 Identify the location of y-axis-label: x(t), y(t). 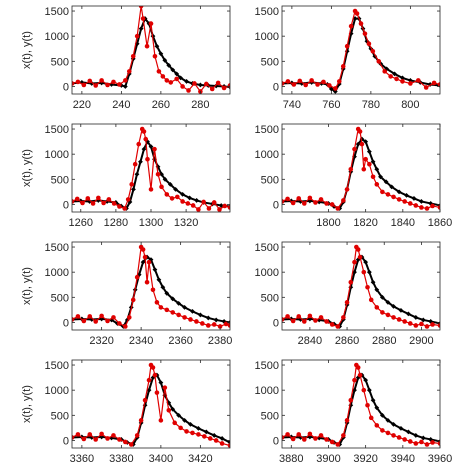
(27, 50).